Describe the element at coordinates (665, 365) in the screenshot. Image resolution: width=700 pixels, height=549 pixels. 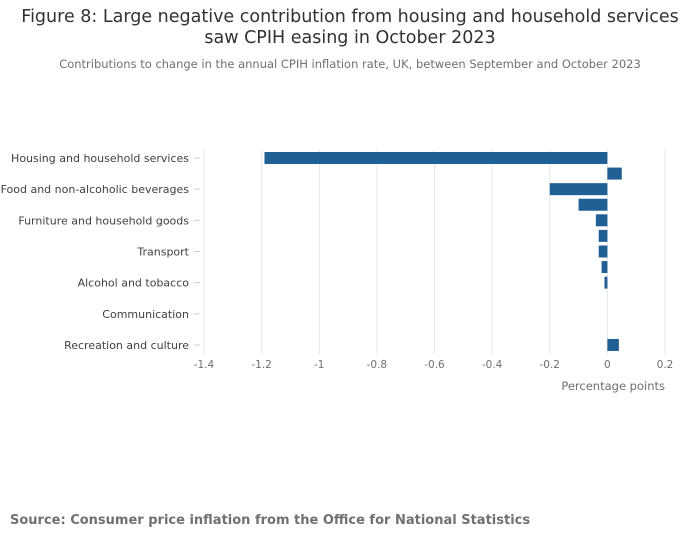
I see `x-tick-label: 0.2` at that location.